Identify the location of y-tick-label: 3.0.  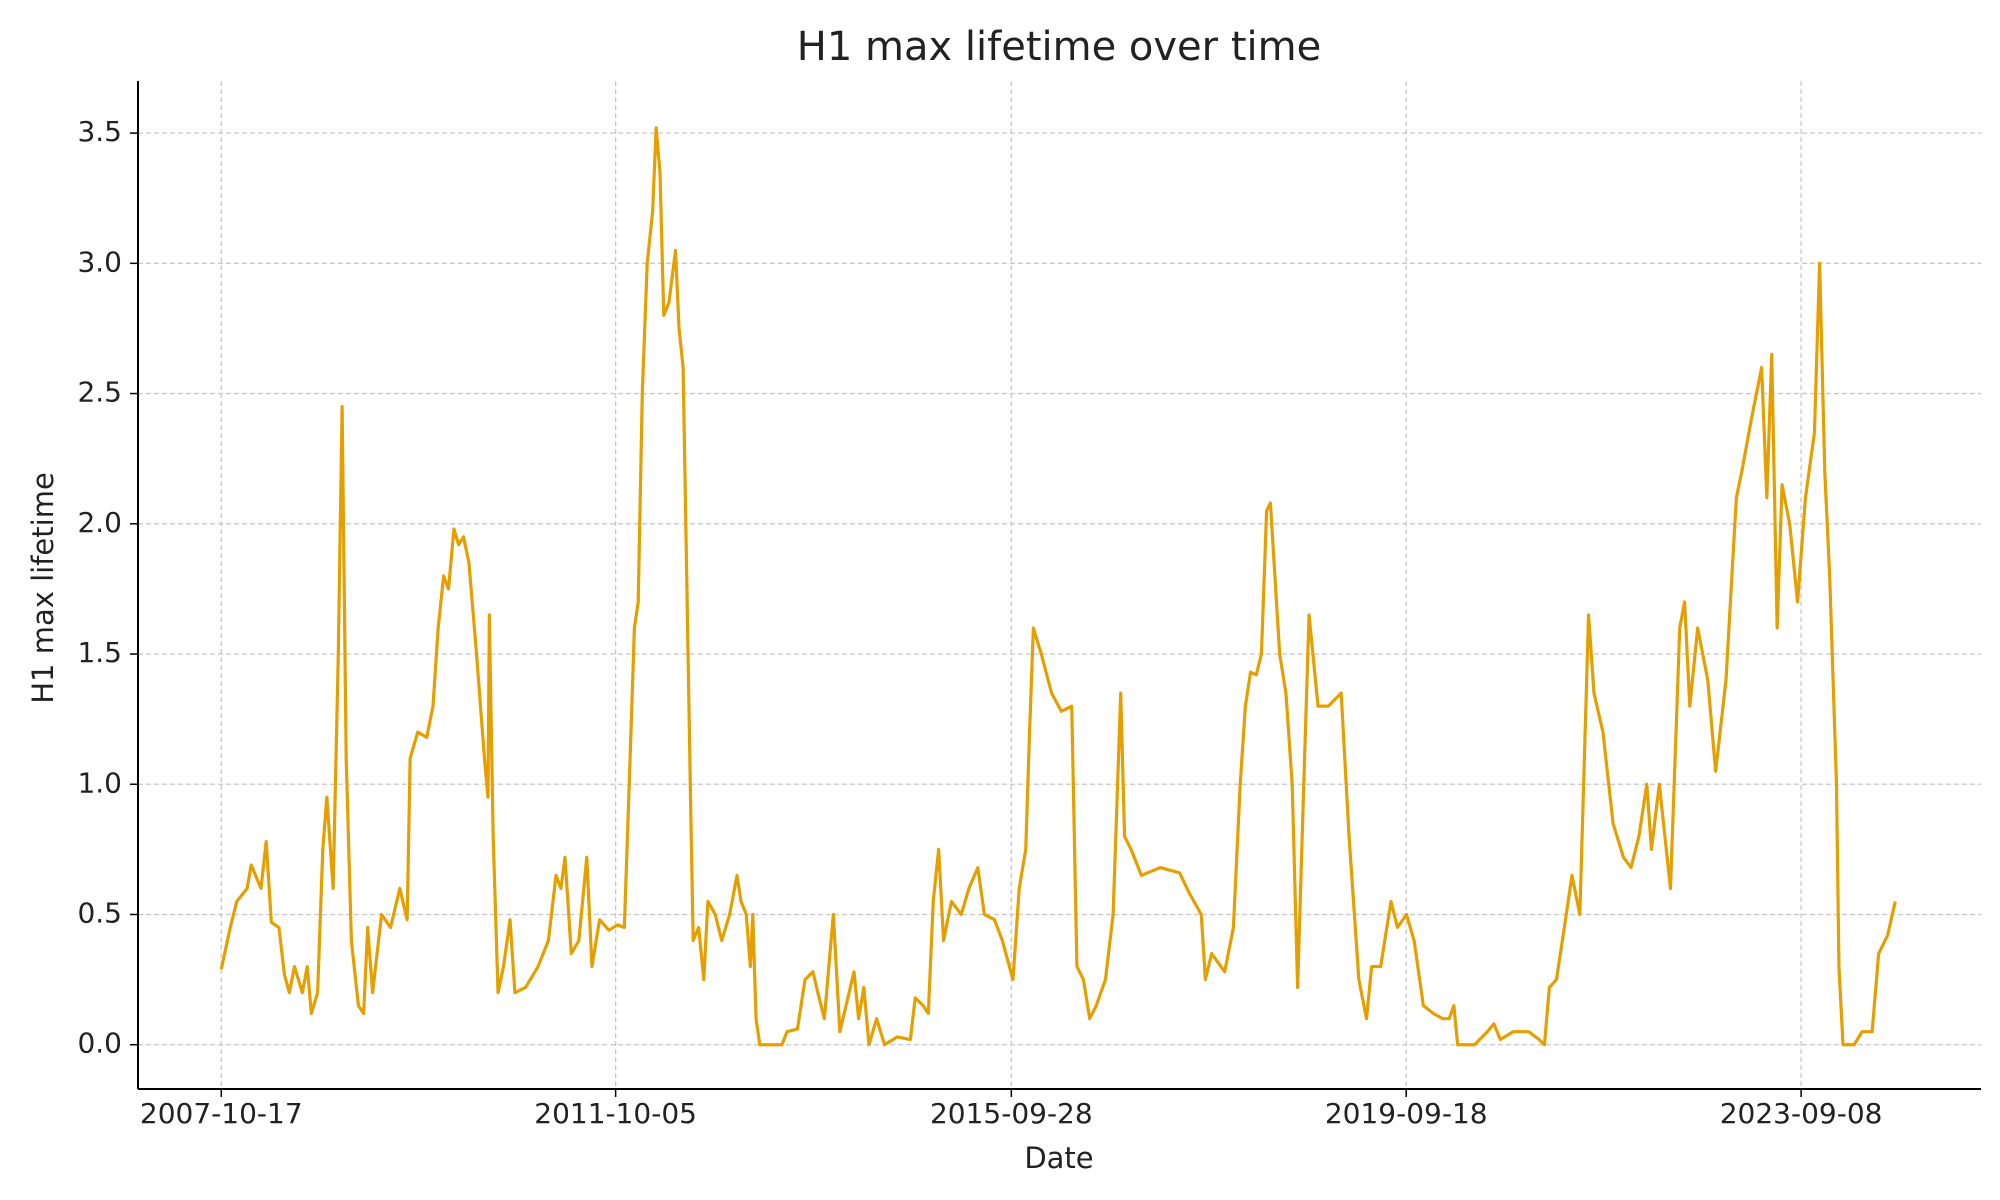
(99, 261).